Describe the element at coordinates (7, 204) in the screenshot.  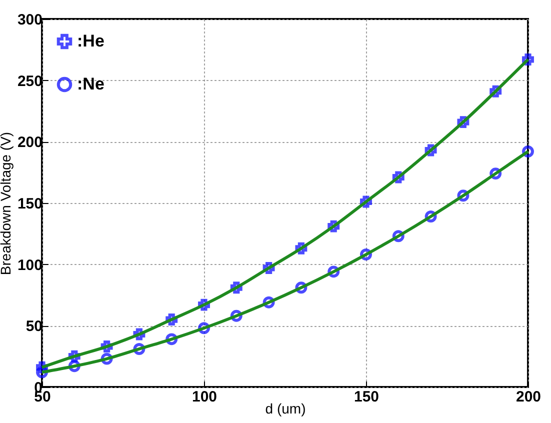
I see `y-axis-title: Breakdown Voltage (V)` at that location.